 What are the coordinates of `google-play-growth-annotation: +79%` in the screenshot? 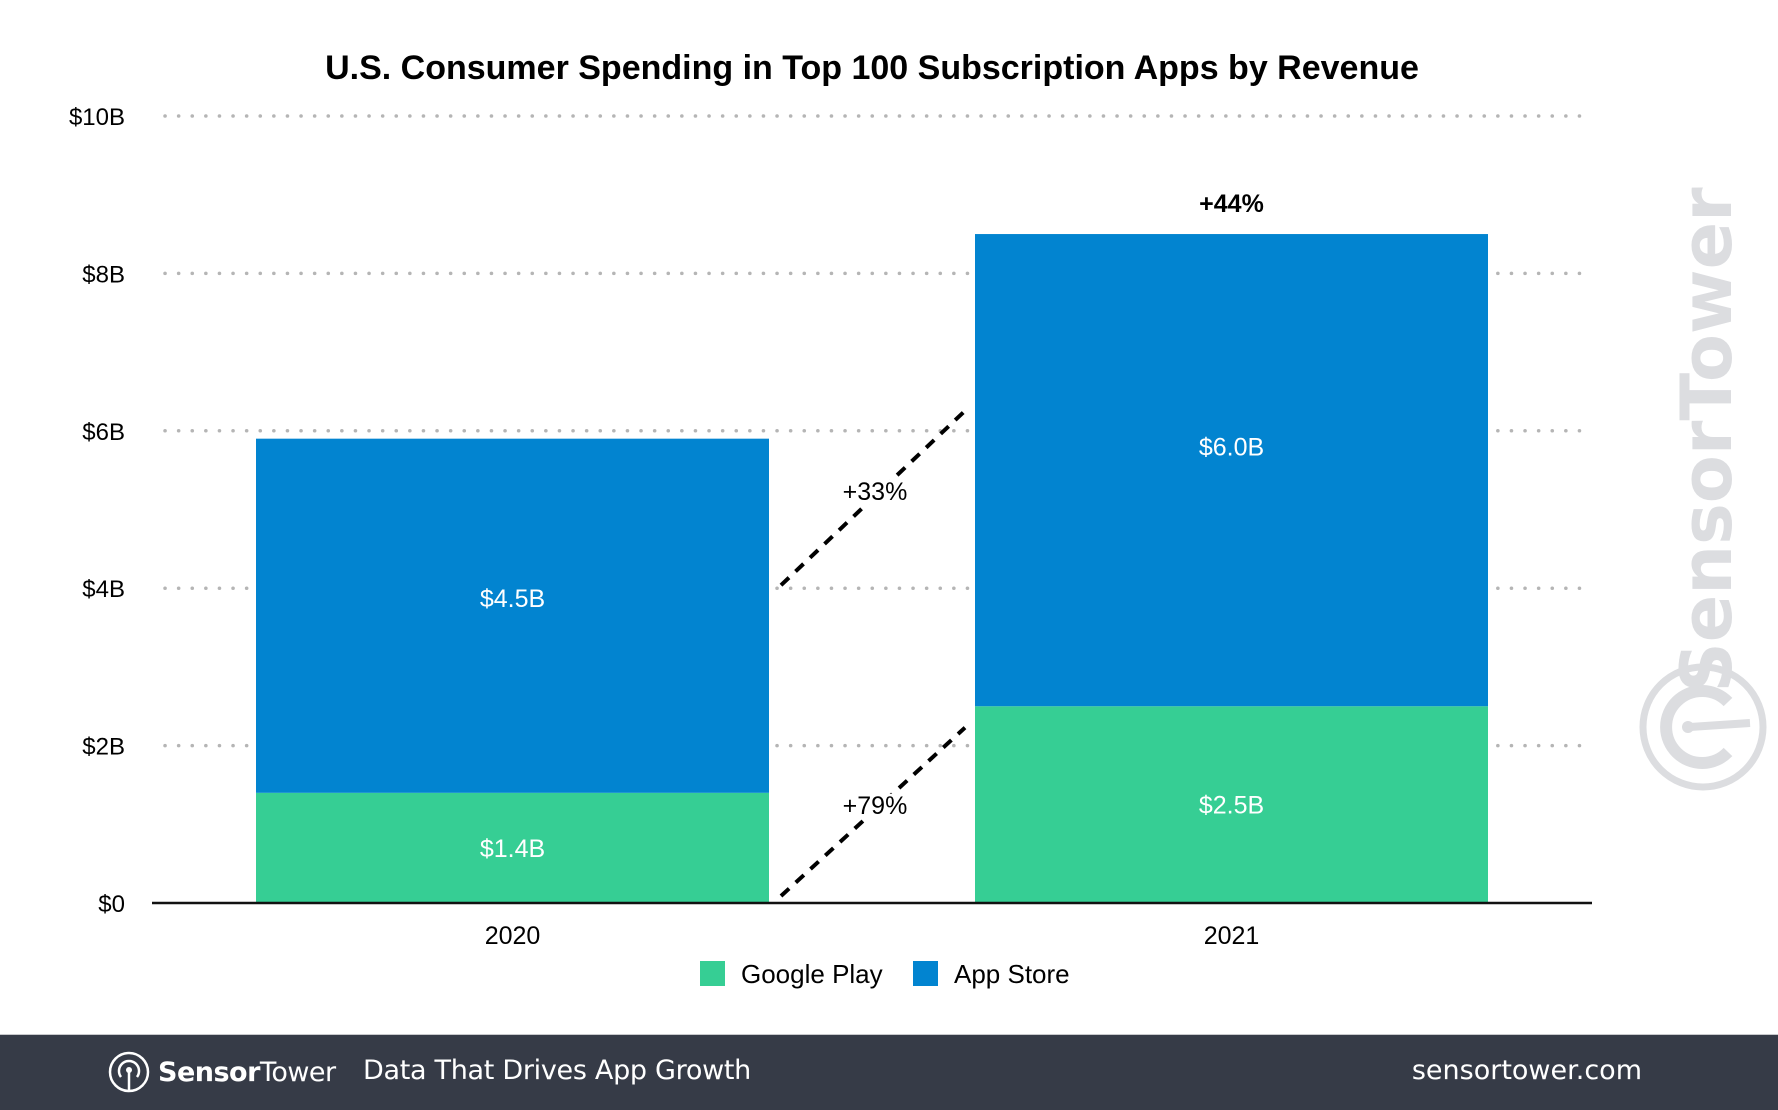 It's located at (875, 806).